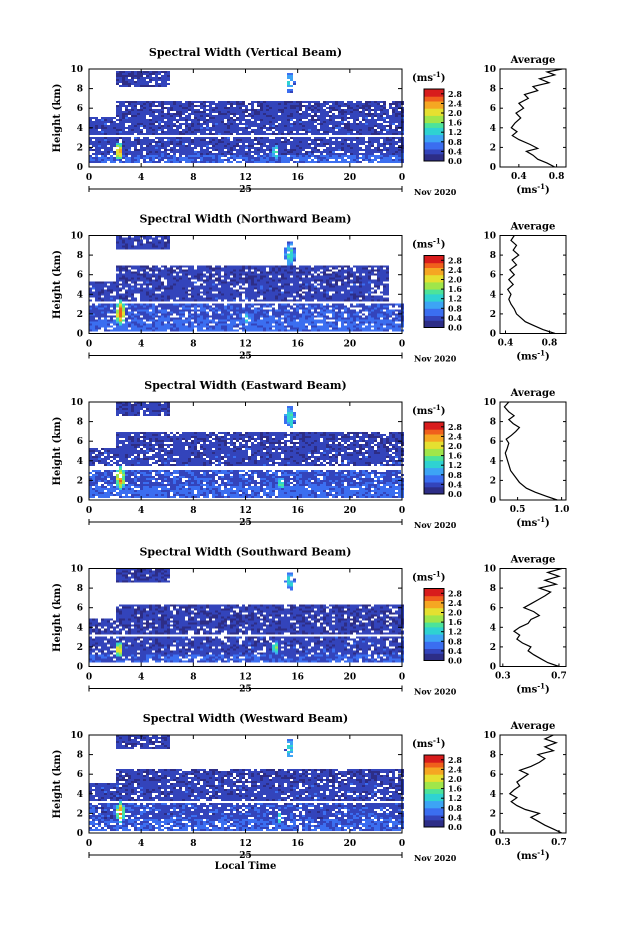  Describe the element at coordinates (493, 168) in the screenshot. I see `average-y-tick-label: 0` at that location.